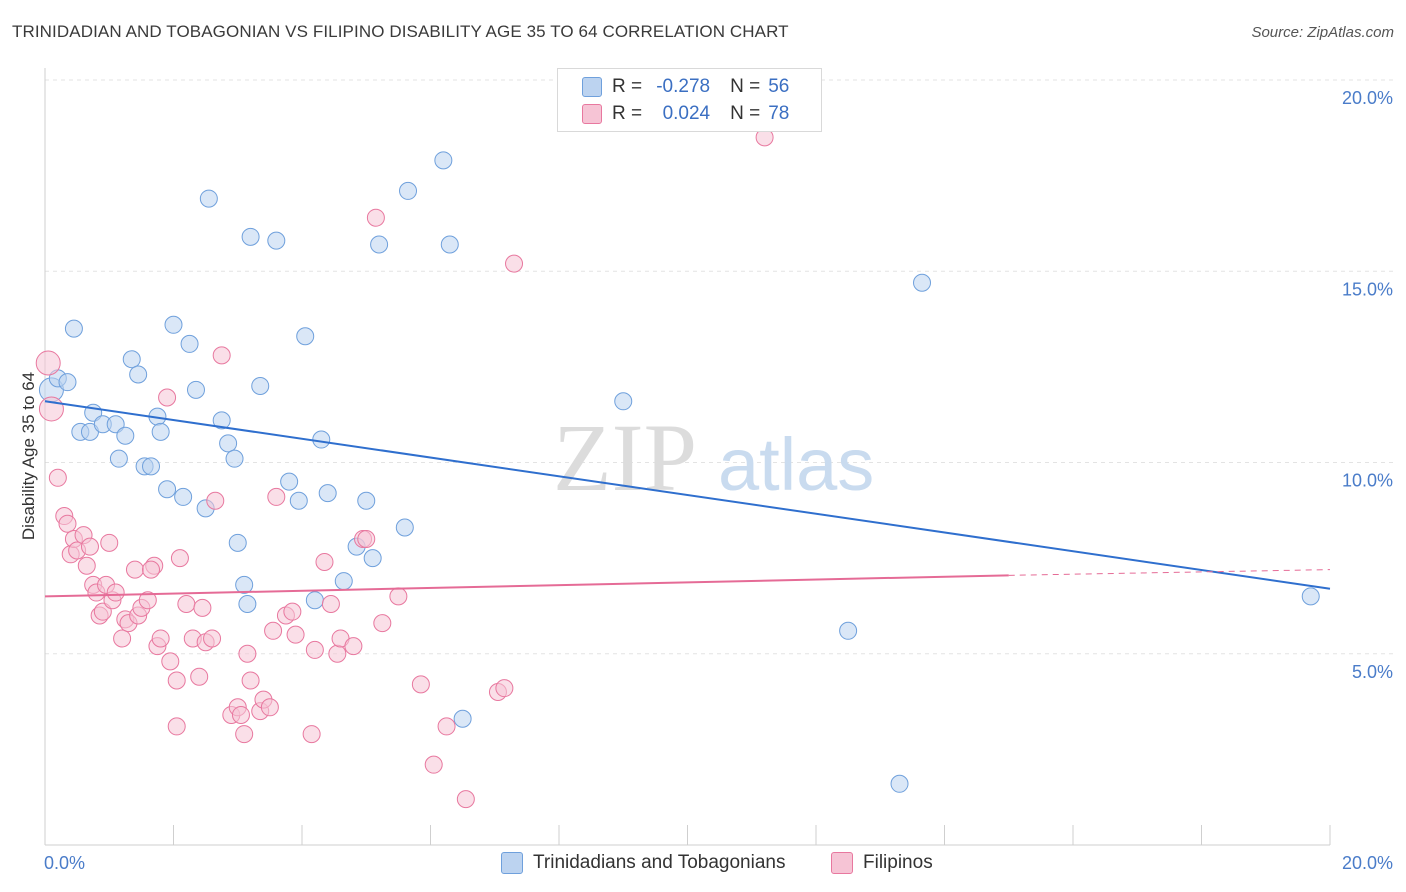 This screenshot has height=892, width=1406. Describe the element at coordinates (28, 456) in the screenshot. I see `y-axis-label: Disability Age 35 to 64` at that location.